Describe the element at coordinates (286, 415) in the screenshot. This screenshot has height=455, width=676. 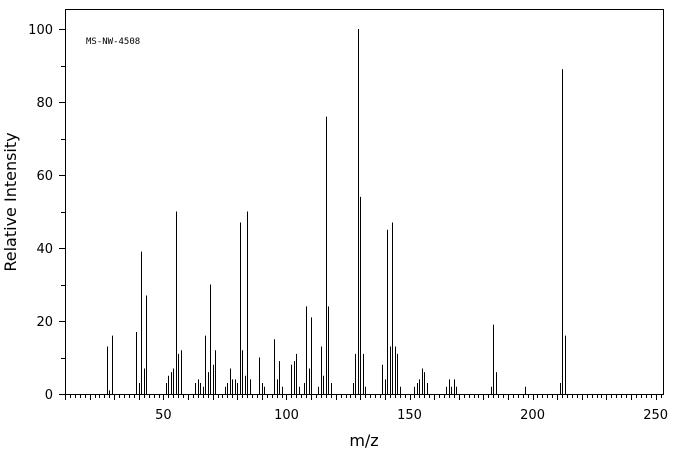
I see `x-tick-label: 100` at that location.